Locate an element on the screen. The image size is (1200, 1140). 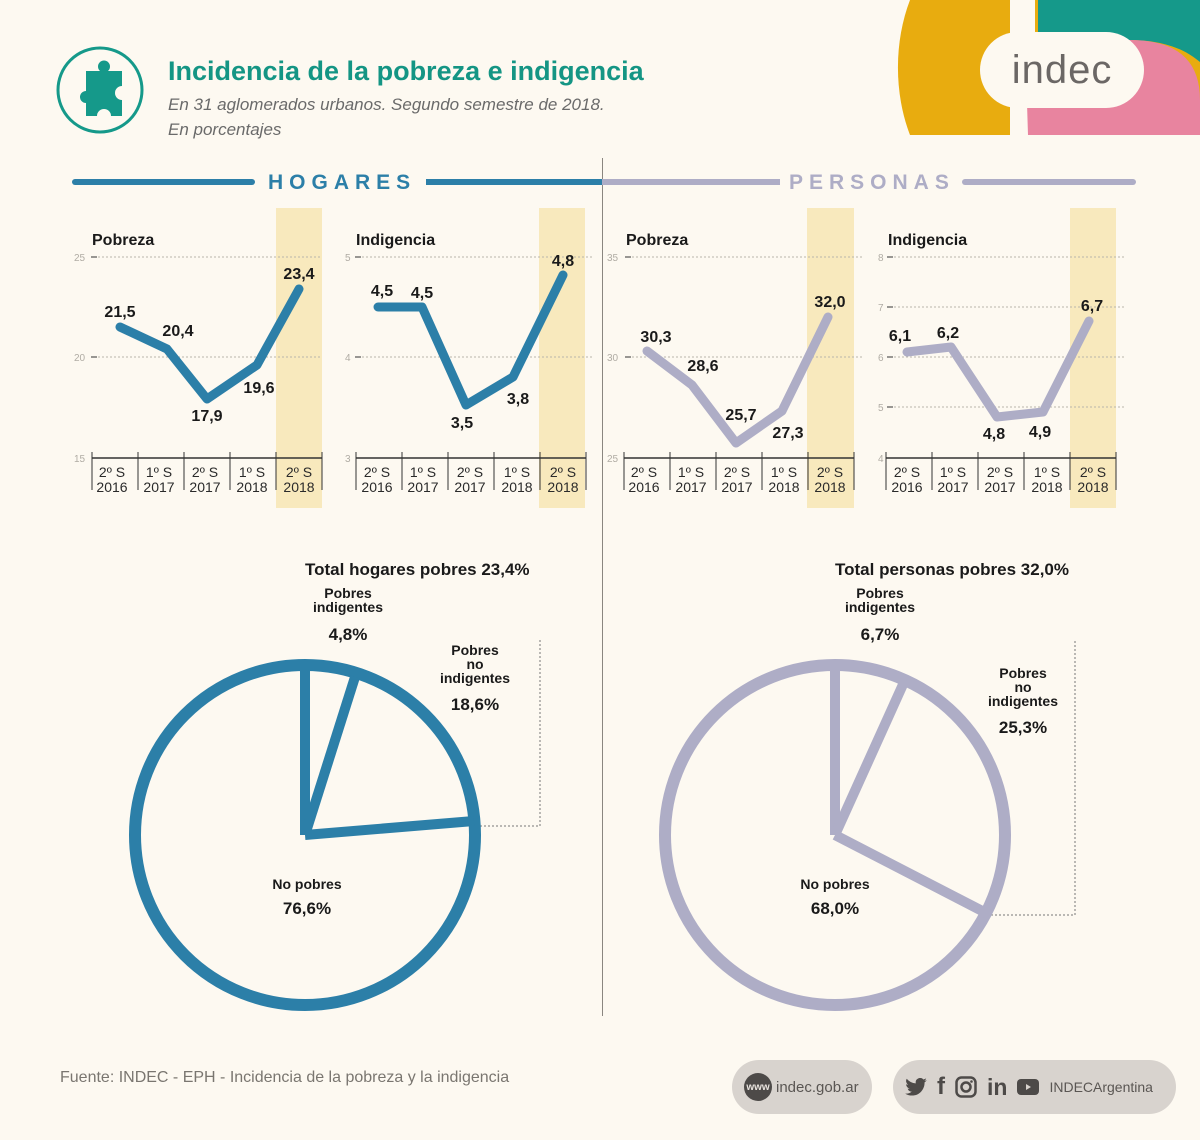
hogares-rule-left is located at coordinates (163, 182).